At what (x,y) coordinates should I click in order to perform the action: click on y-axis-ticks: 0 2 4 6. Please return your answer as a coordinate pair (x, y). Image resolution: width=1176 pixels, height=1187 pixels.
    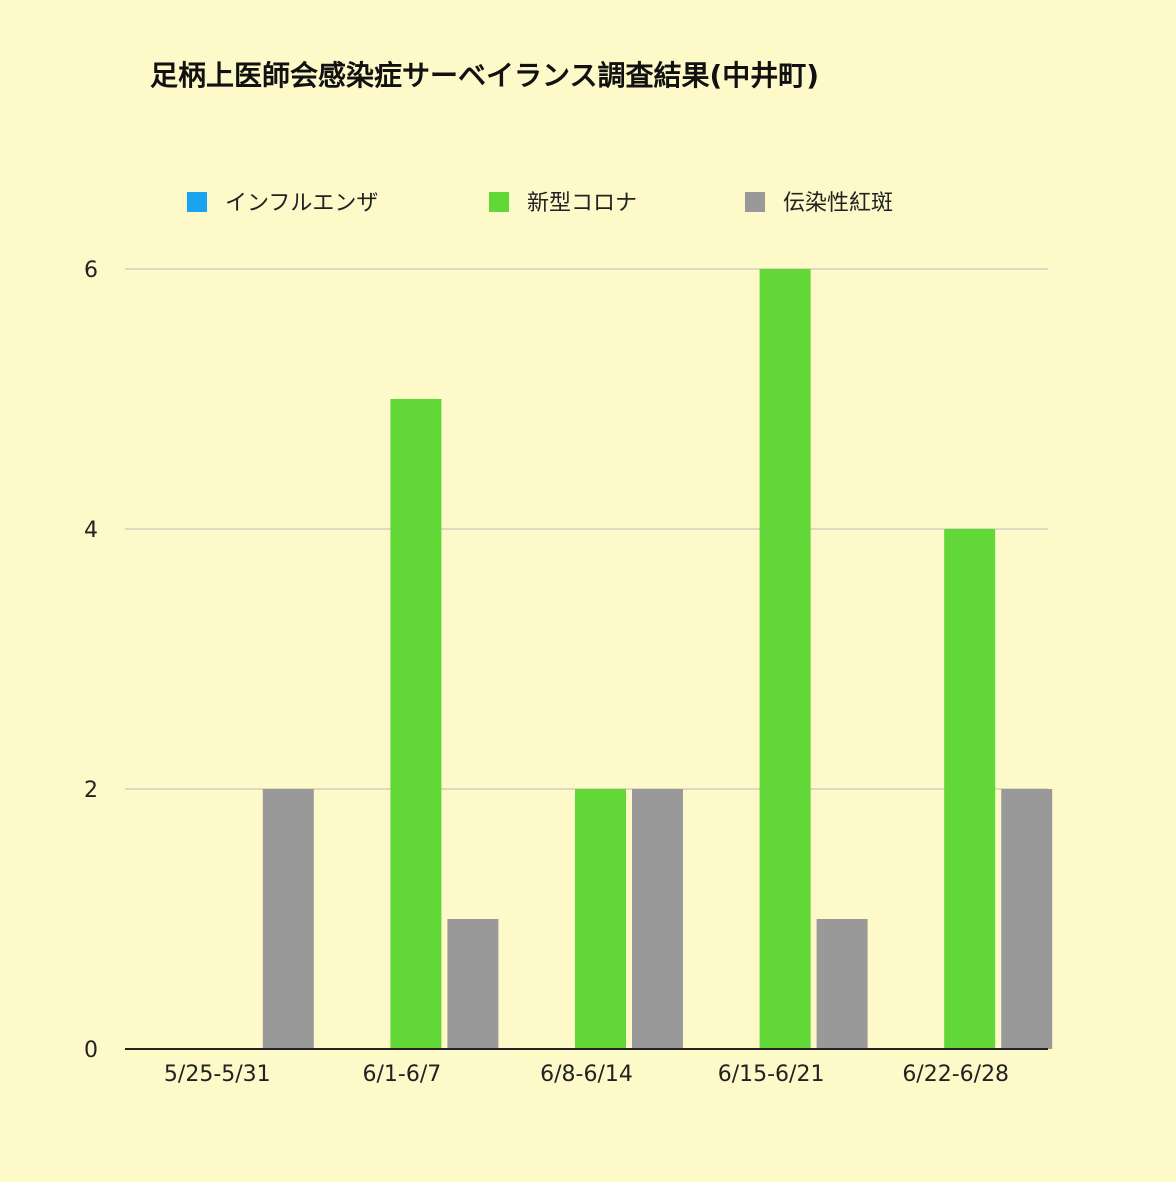
    Looking at the image, I should click on (91, 660).